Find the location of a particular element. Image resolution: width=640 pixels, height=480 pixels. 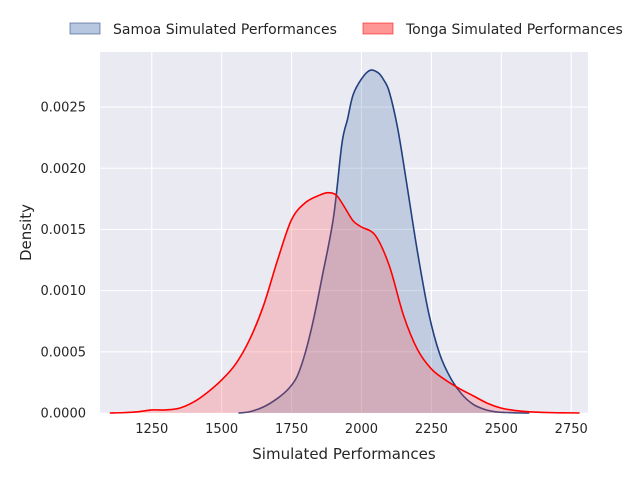

x-tick-label: 2000 is located at coordinates (361, 429).